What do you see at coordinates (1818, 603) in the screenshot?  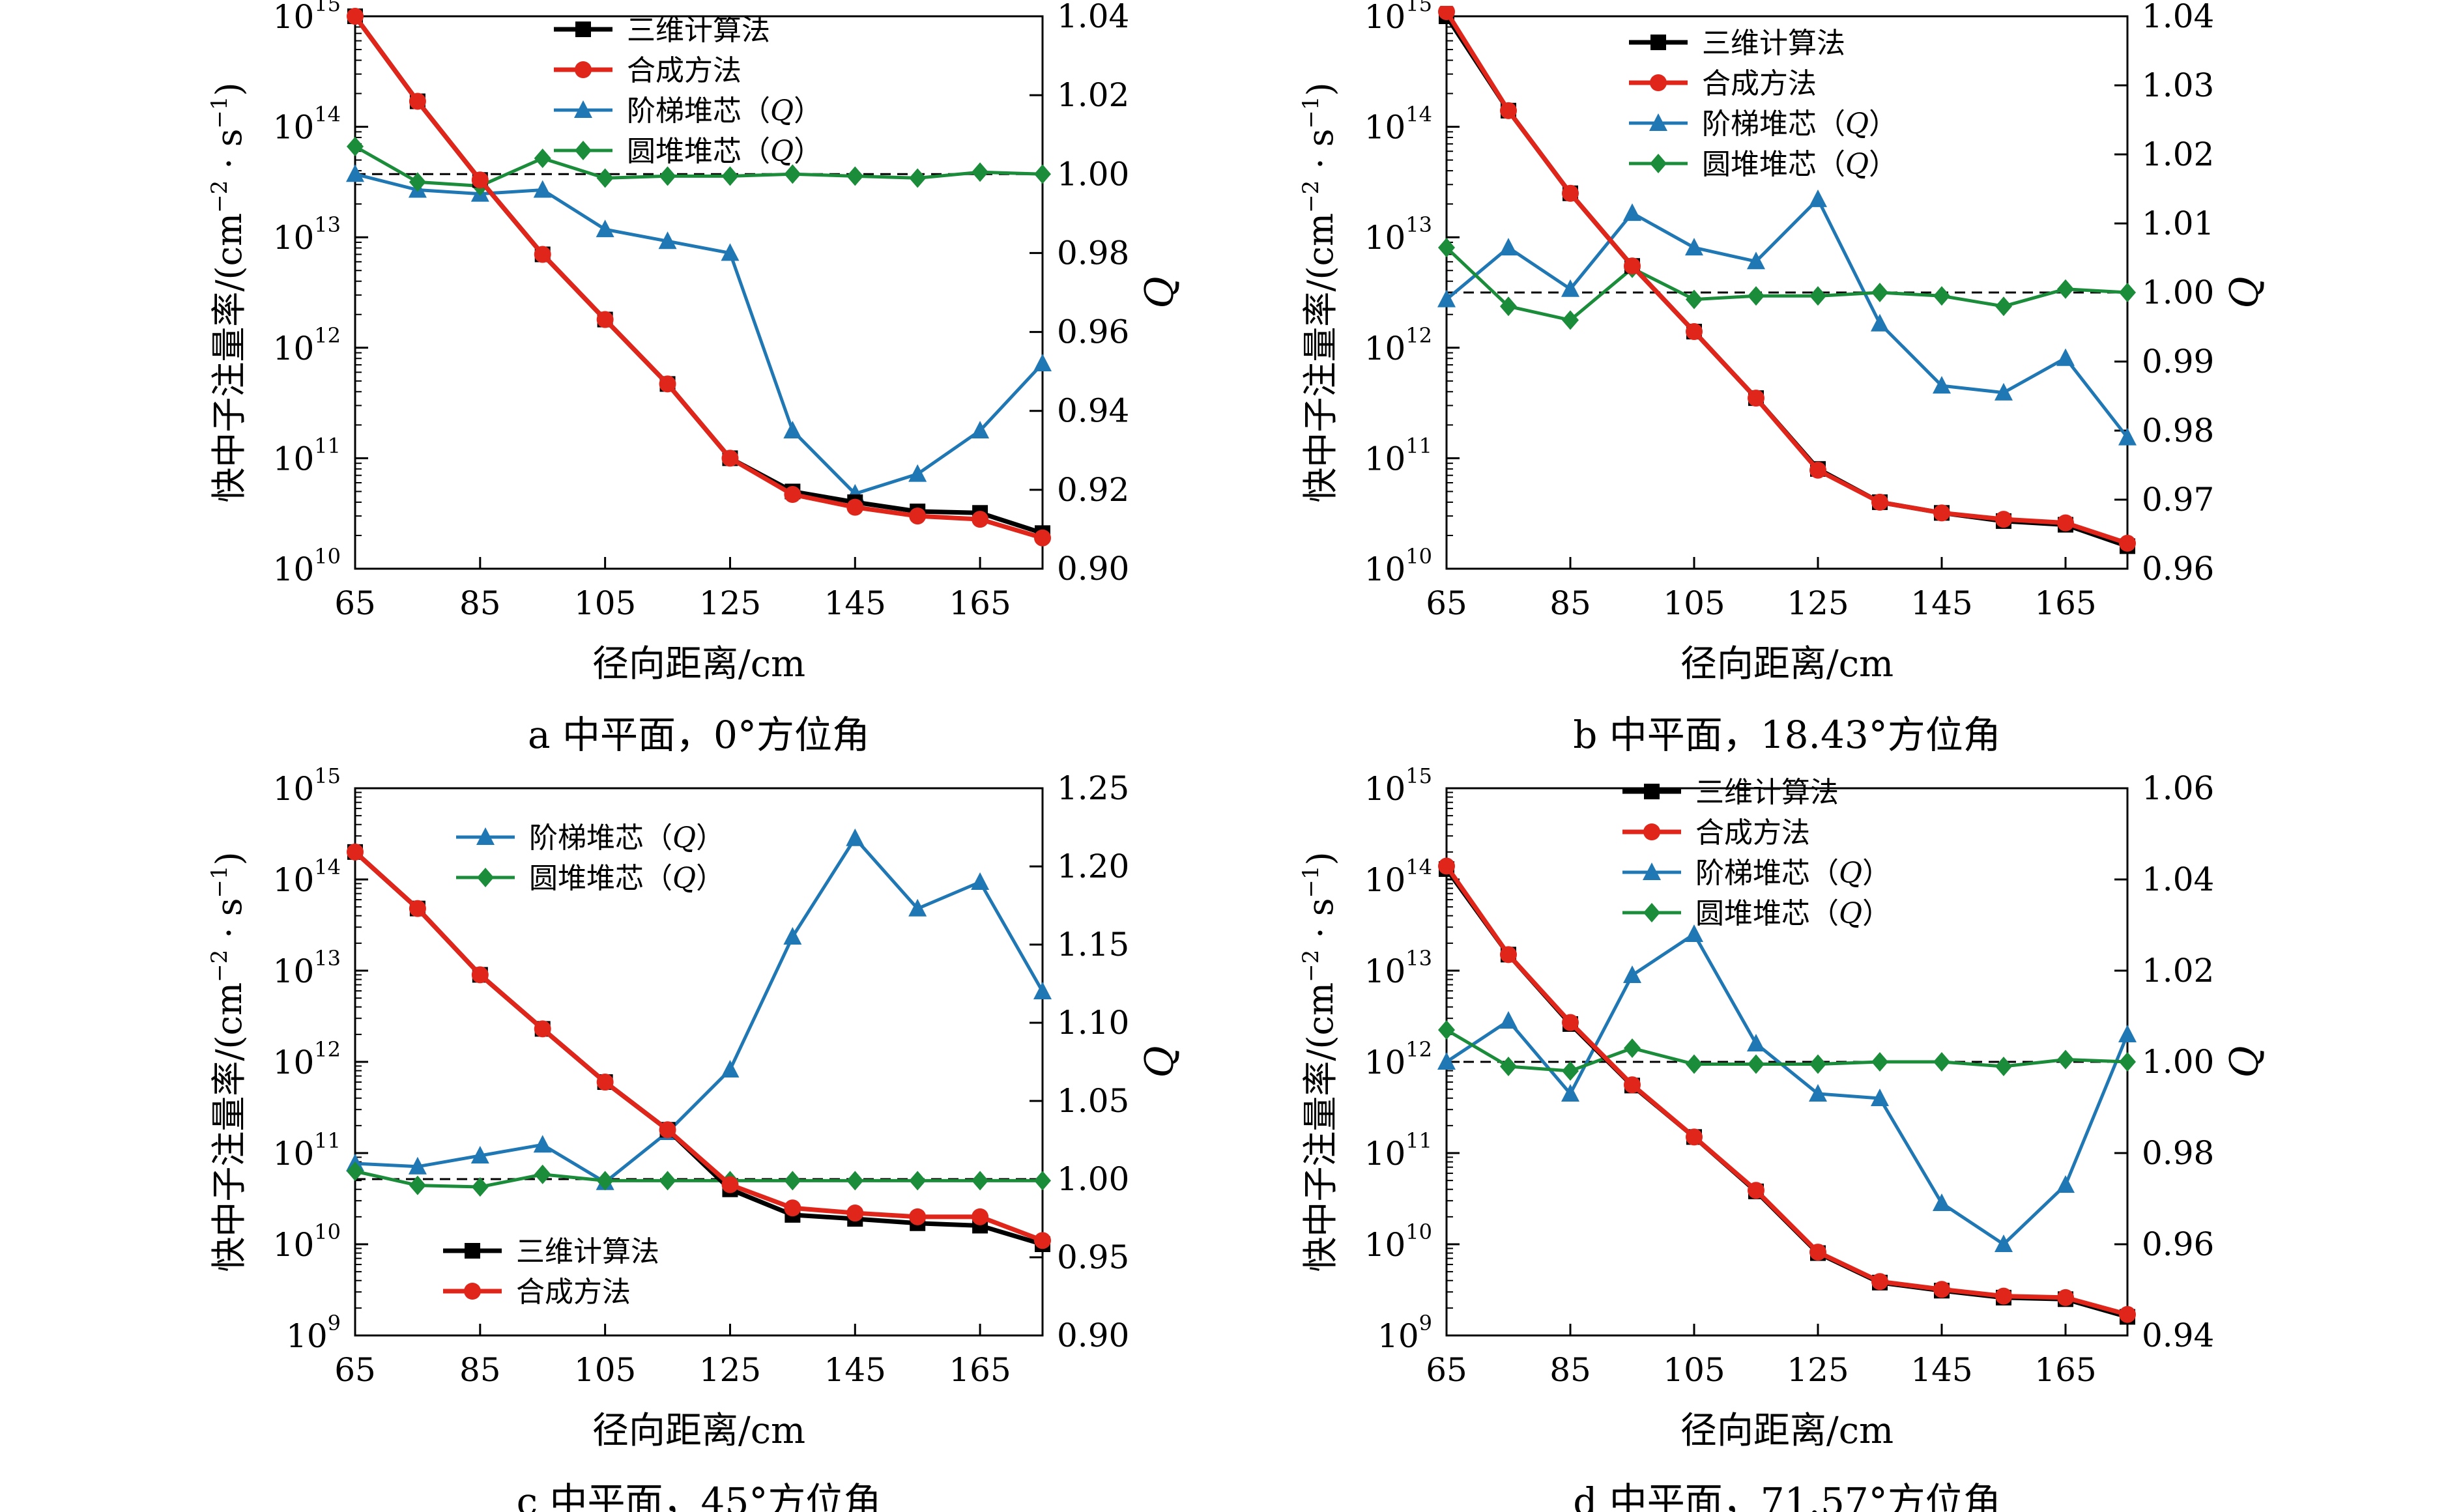 I see `x-tick-label: 125` at bounding box center [1818, 603].